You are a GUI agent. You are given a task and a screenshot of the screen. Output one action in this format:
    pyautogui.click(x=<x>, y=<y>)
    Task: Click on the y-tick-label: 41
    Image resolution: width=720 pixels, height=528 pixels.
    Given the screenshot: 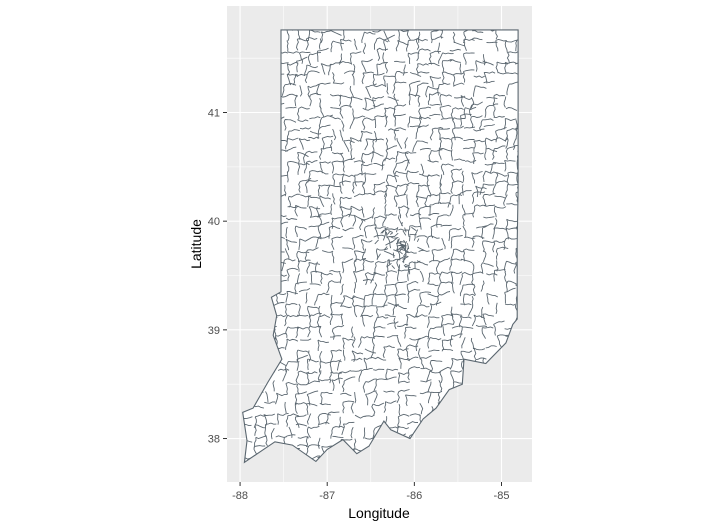 What is the action you would take?
    pyautogui.click(x=214, y=114)
    